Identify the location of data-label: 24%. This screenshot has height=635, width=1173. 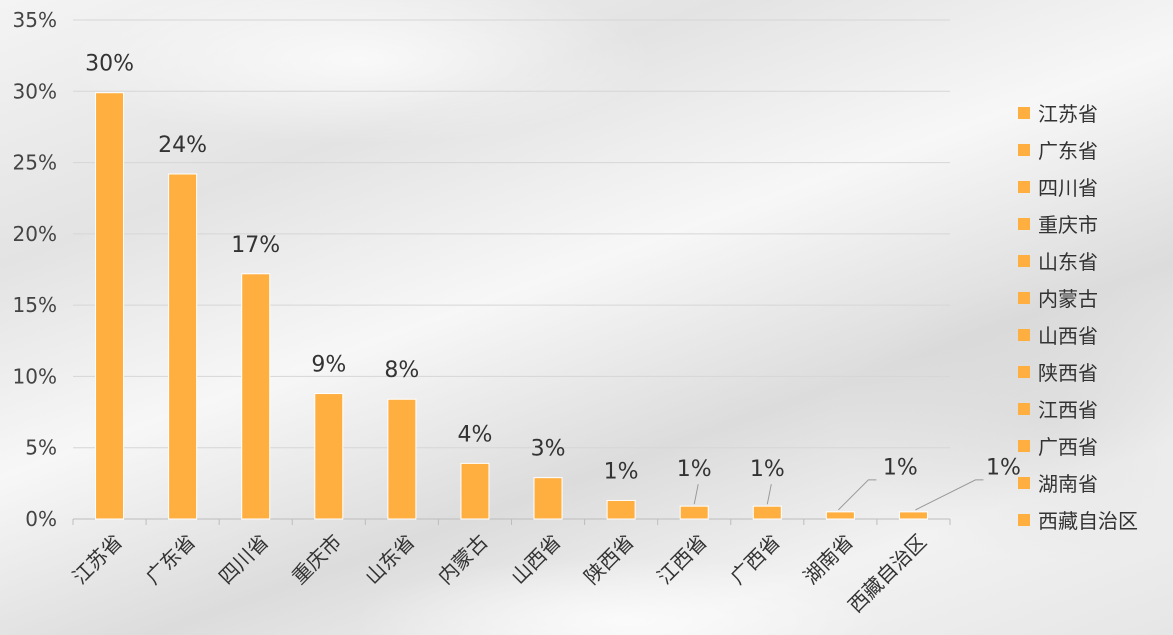
(182, 145).